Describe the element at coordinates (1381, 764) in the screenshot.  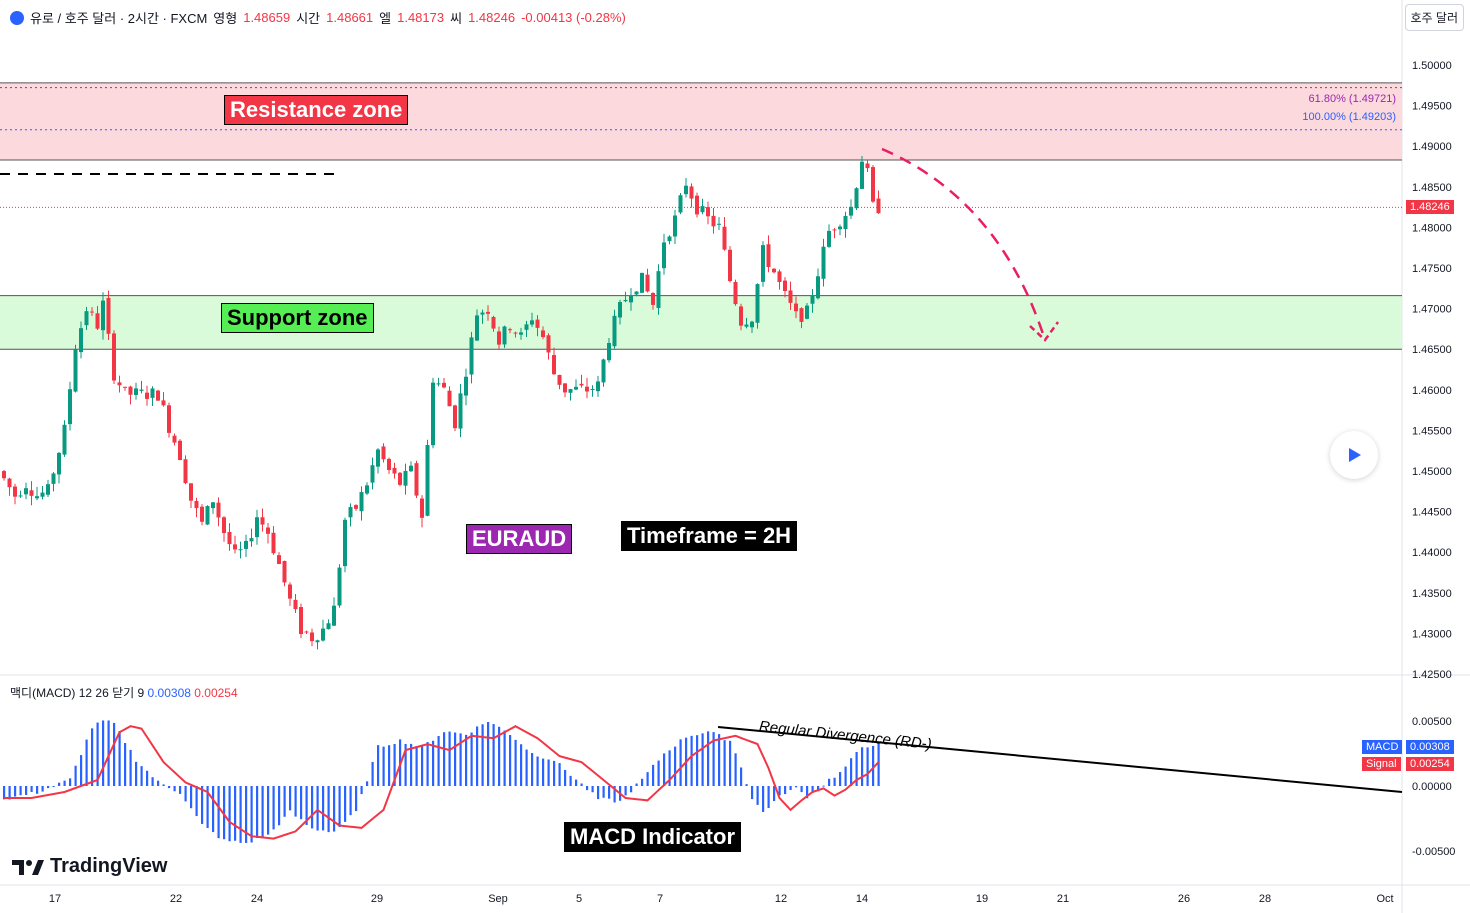
I see `signal-tag-label: Signal` at that location.